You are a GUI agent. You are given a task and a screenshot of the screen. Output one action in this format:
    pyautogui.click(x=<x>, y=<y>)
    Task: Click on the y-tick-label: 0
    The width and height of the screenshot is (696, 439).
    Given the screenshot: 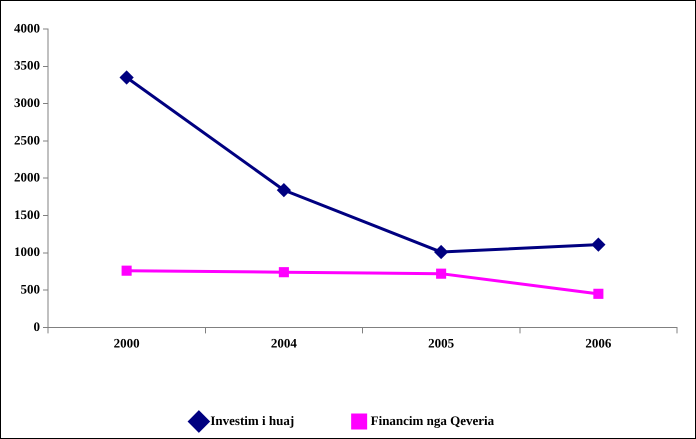 What is the action you would take?
    pyautogui.click(x=37, y=326)
    